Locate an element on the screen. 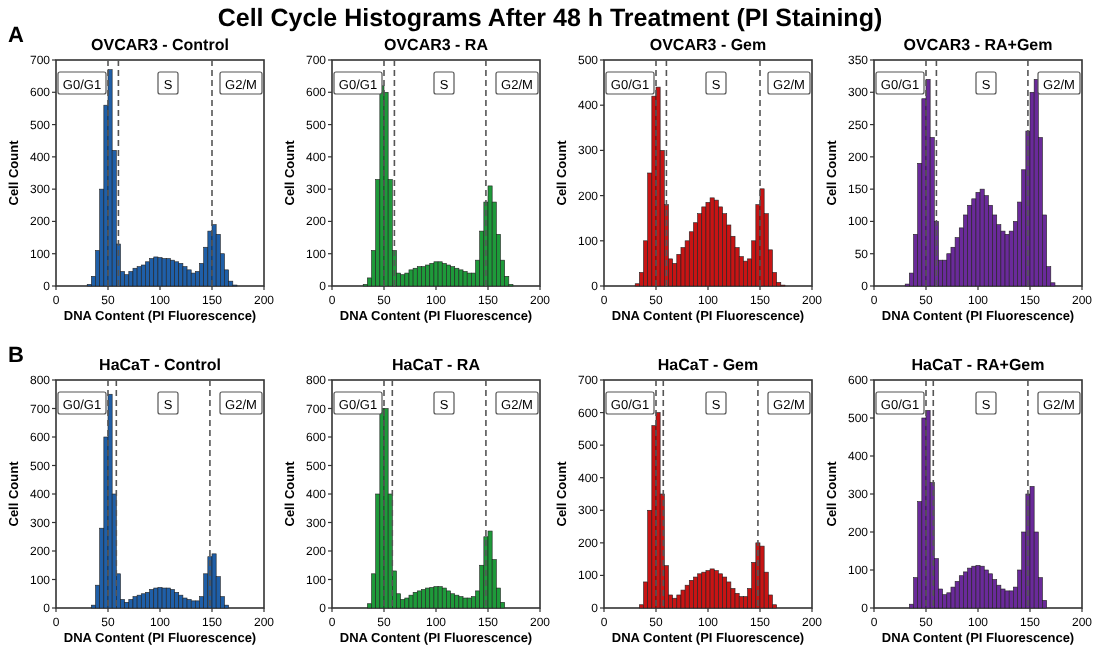 This screenshot has height=652, width=1100. chart-title: OVCAR3 - RA is located at coordinates (436, 45).